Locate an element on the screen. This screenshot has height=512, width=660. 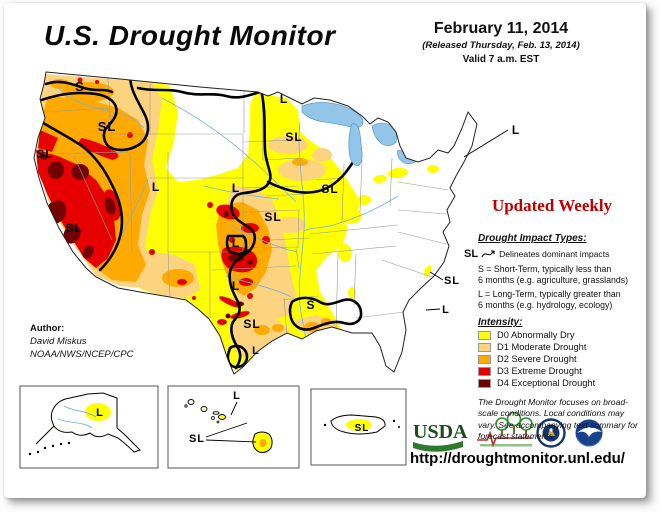
legend-item-label: D4 Exceptional Drought is located at coordinates (546, 383).